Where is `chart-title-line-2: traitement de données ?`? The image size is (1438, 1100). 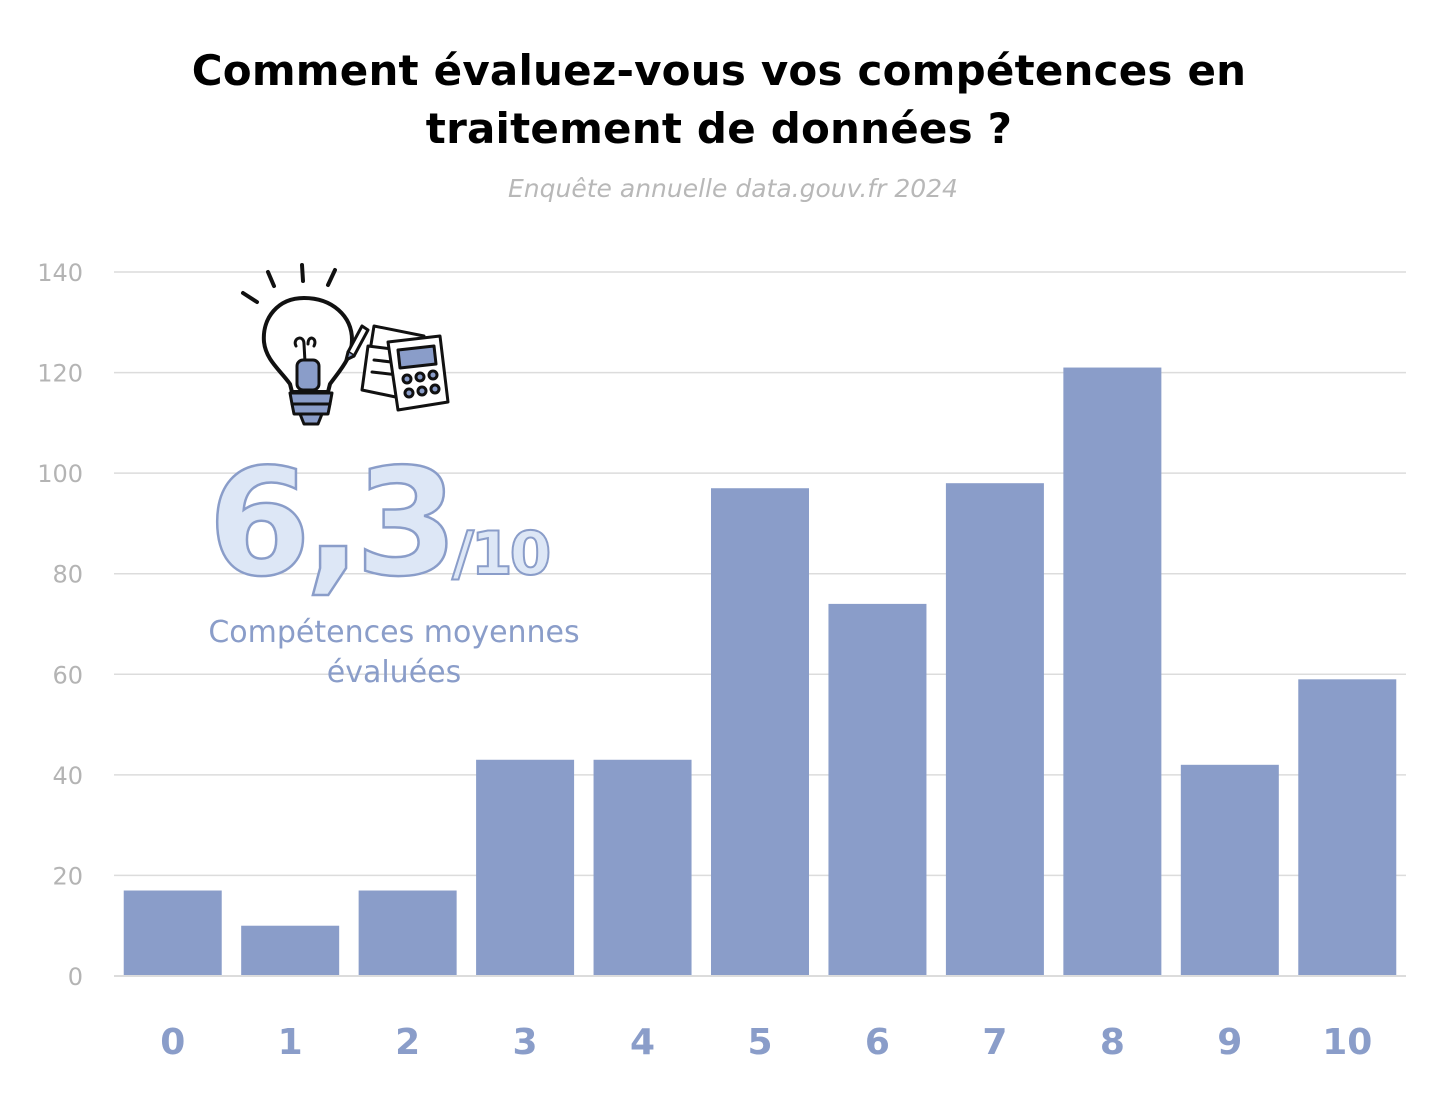 chart-title-line-2: traitement de données ? is located at coordinates (719, 128).